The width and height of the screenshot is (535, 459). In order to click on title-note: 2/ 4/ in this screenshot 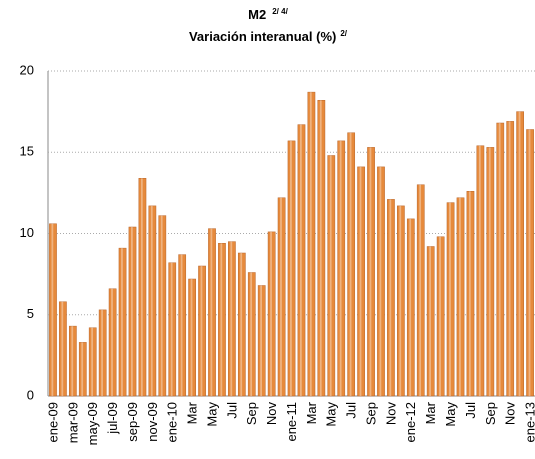, I will do `click(280, 11)`.